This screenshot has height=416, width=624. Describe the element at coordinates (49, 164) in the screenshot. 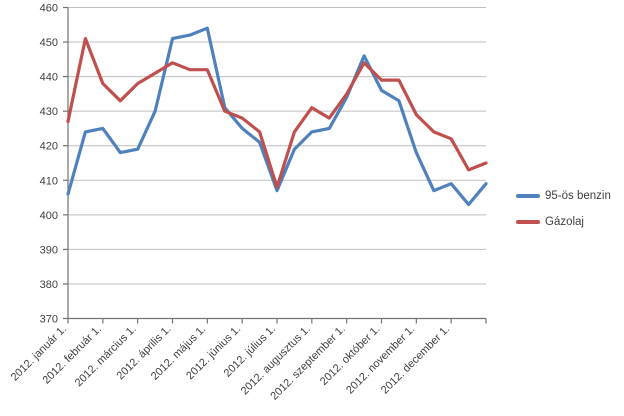

I see `y-axis-labels: 370 380 390 400 410 420 430 440 450 460` at that location.